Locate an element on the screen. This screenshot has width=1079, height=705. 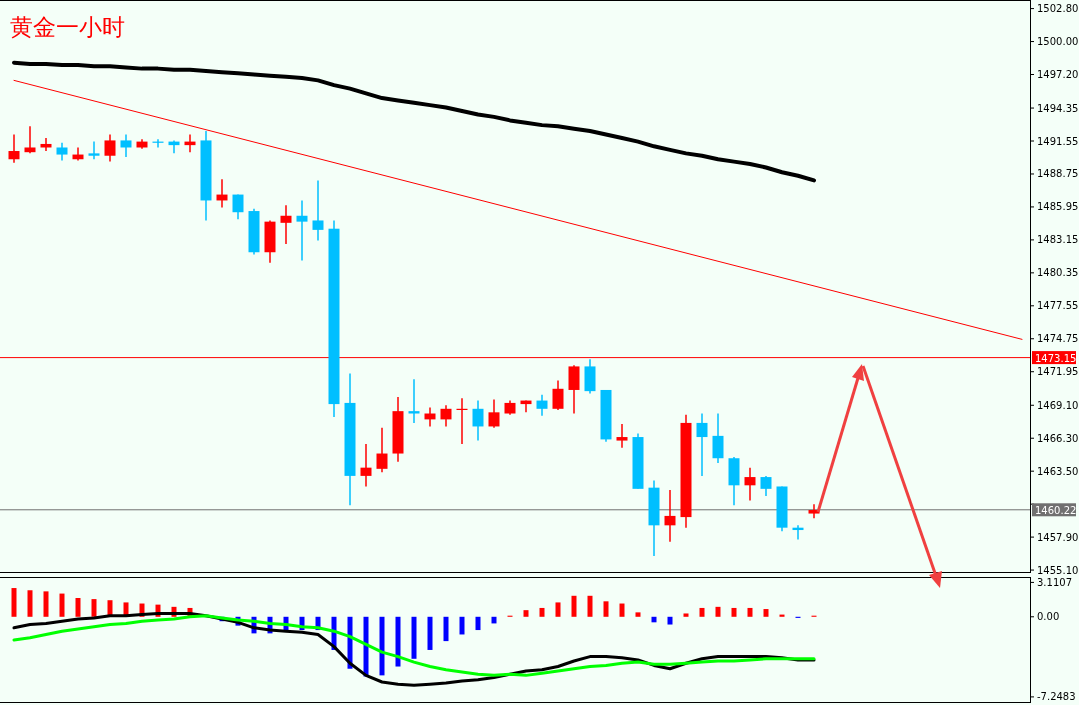
y-tick-label: 1455.10 is located at coordinates (1058, 570).